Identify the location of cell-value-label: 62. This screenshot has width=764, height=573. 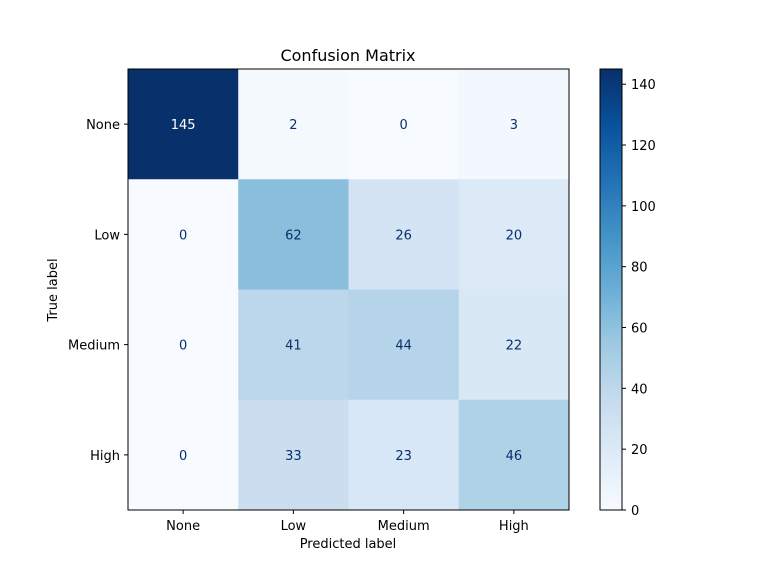
(293, 235).